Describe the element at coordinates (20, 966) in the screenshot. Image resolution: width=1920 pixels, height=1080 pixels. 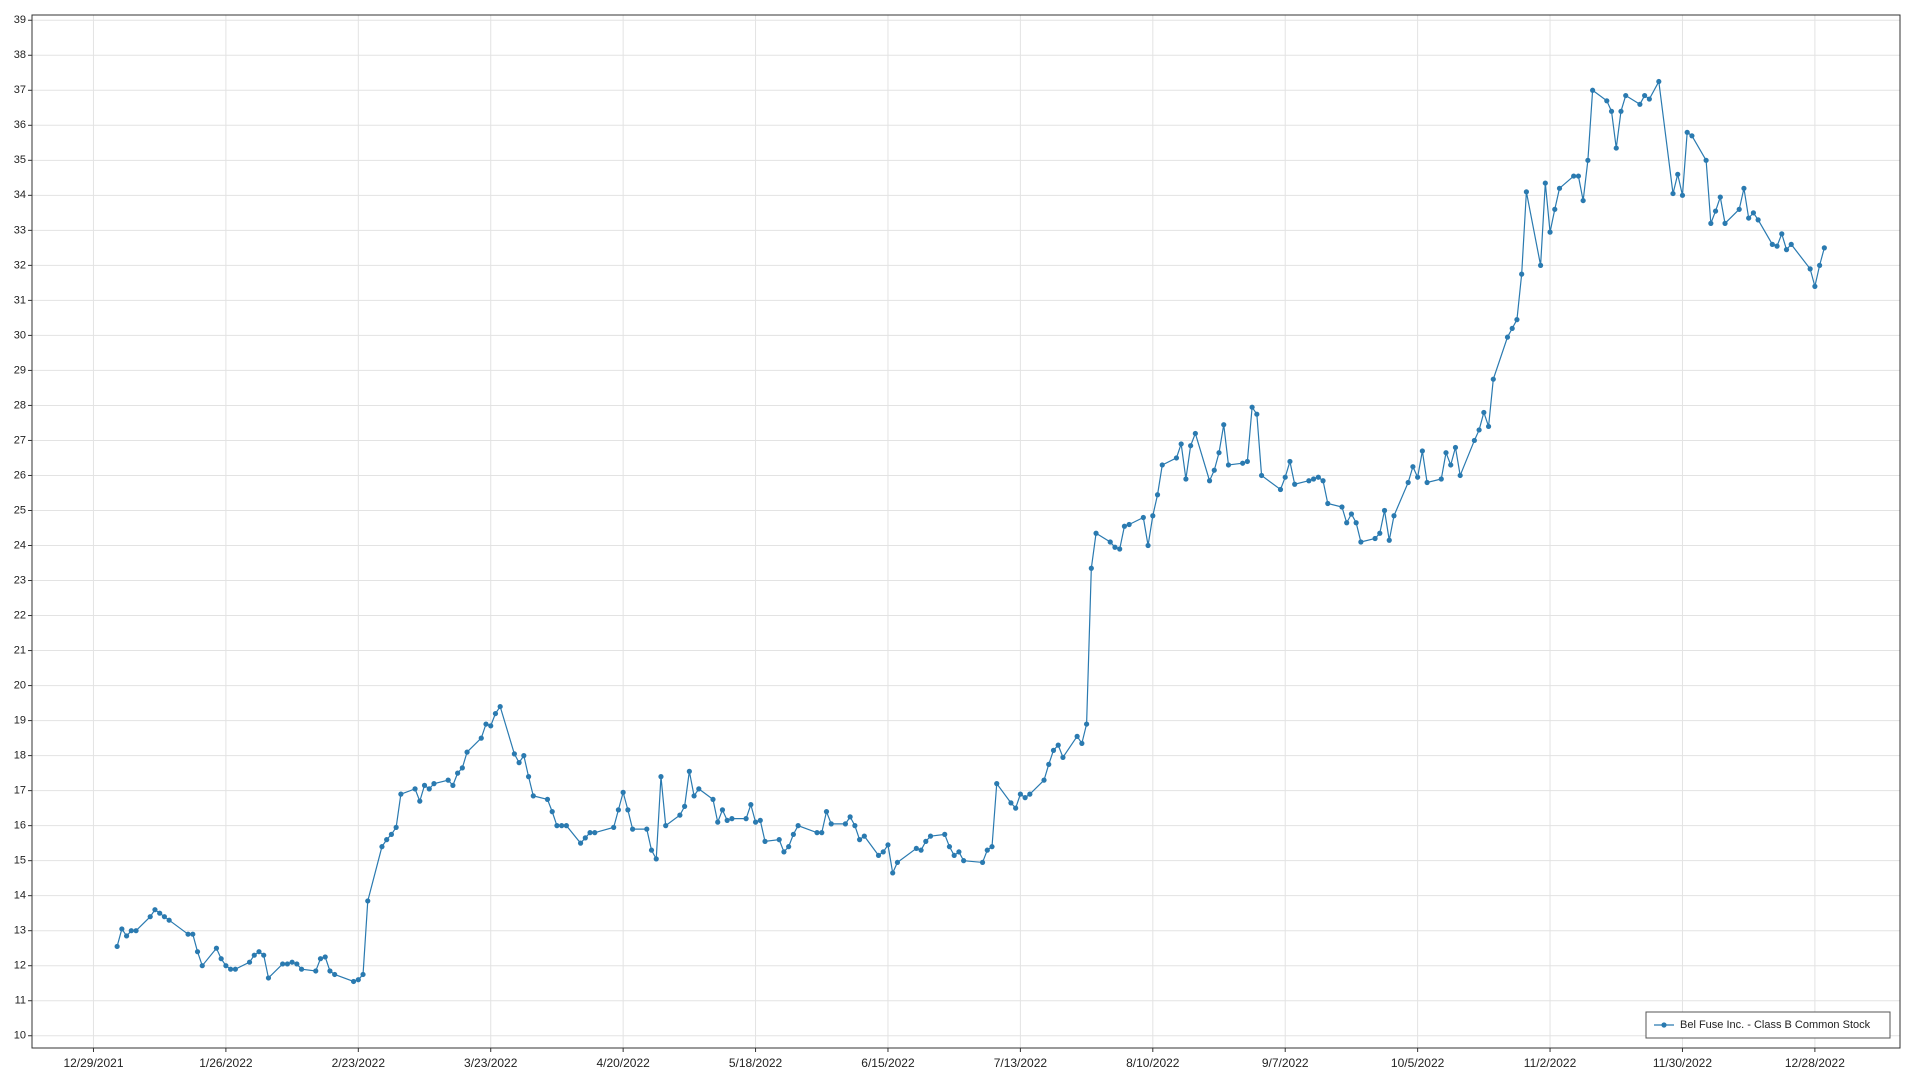
I see `y-tick-label: 12` at that location.